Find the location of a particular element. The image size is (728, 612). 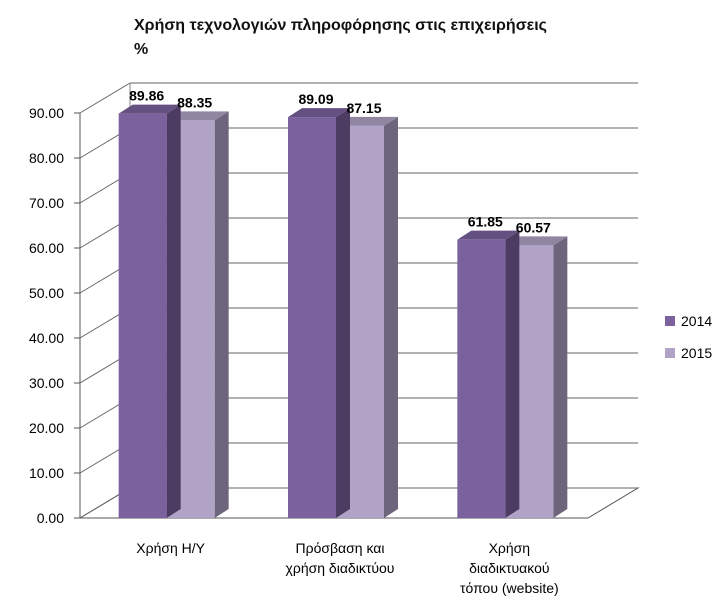

legend-swatch-2015 is located at coordinates (670, 353).